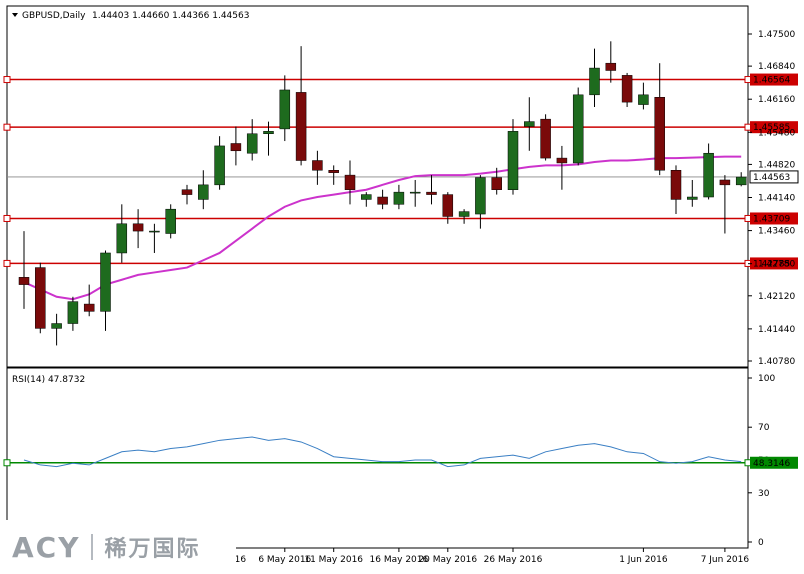 The image size is (804, 574). I want to click on logo-chinese-text: 稀万国际, so click(152, 549).